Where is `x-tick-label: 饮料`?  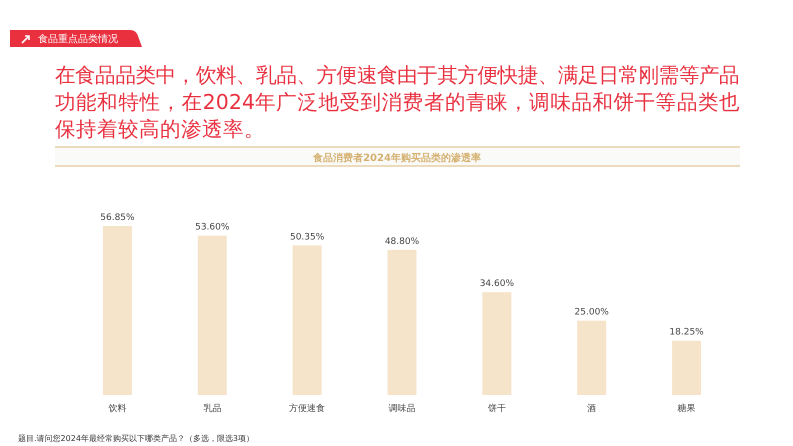 x-tick-label: 饮料 is located at coordinates (116, 408).